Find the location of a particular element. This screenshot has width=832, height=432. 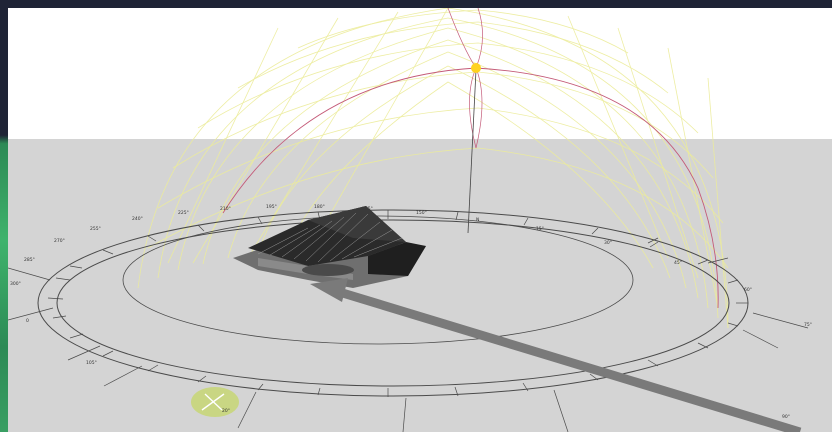

compass-label: 240° is located at coordinates (137, 219).